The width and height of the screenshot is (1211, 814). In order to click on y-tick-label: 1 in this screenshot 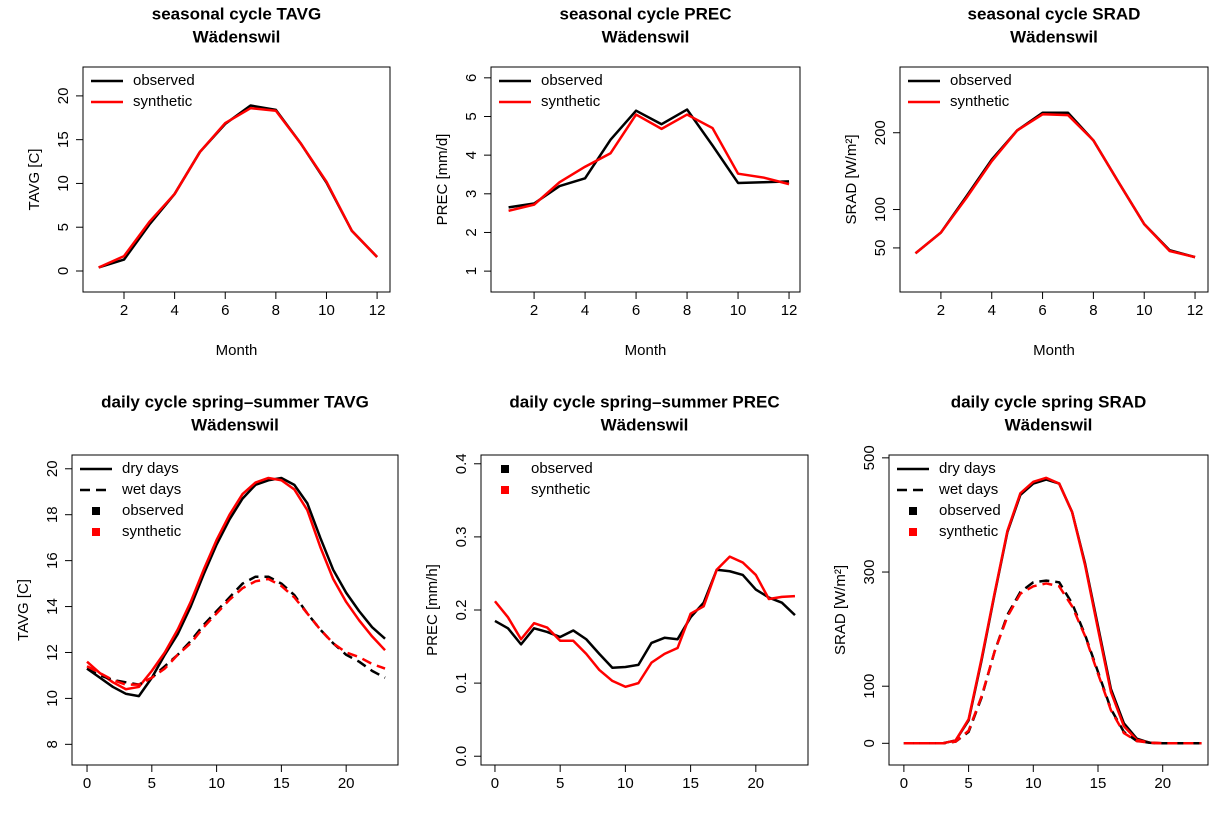, I will do `click(471, 271)`.